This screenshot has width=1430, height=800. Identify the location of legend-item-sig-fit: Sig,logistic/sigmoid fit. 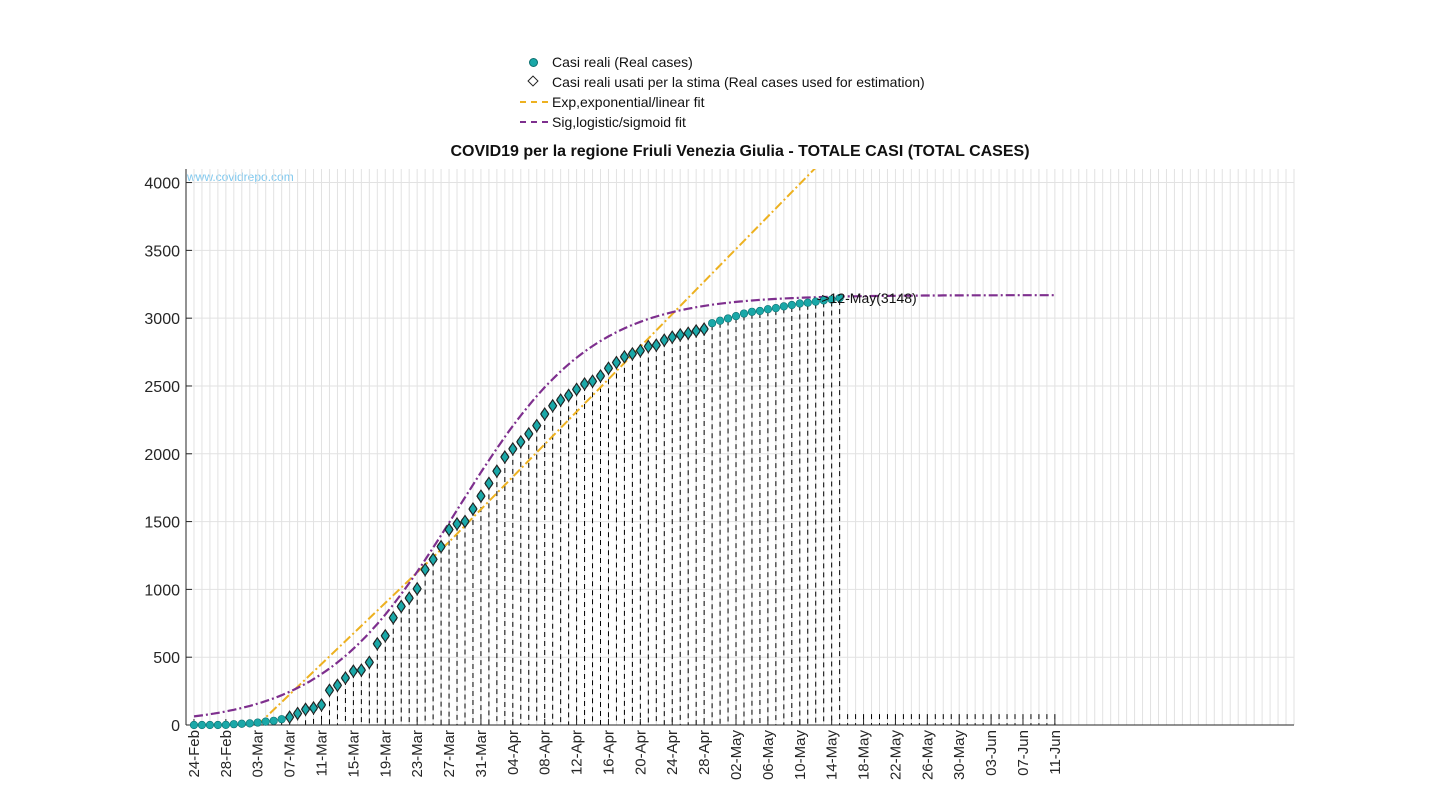
(740, 122).